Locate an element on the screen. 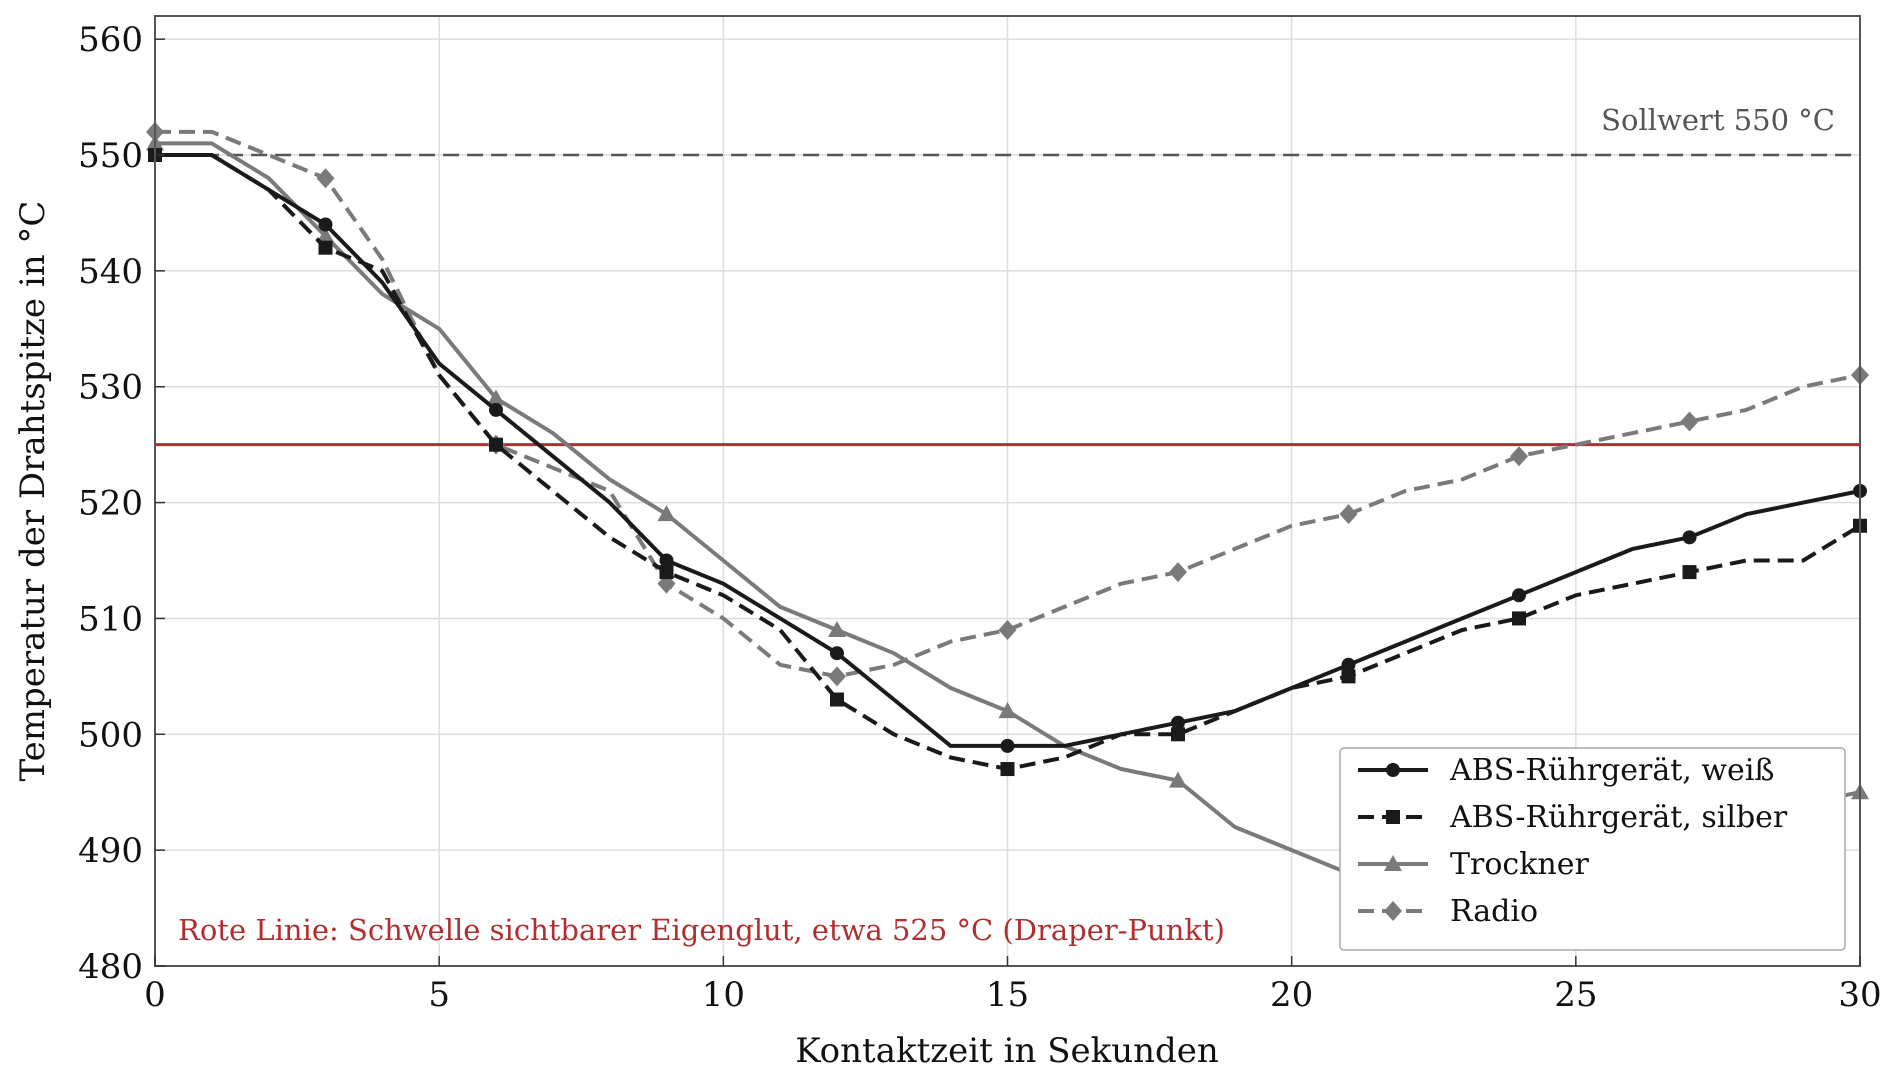 This screenshot has width=1890, height=1080. y-tick-label: 480 is located at coordinates (110, 967).